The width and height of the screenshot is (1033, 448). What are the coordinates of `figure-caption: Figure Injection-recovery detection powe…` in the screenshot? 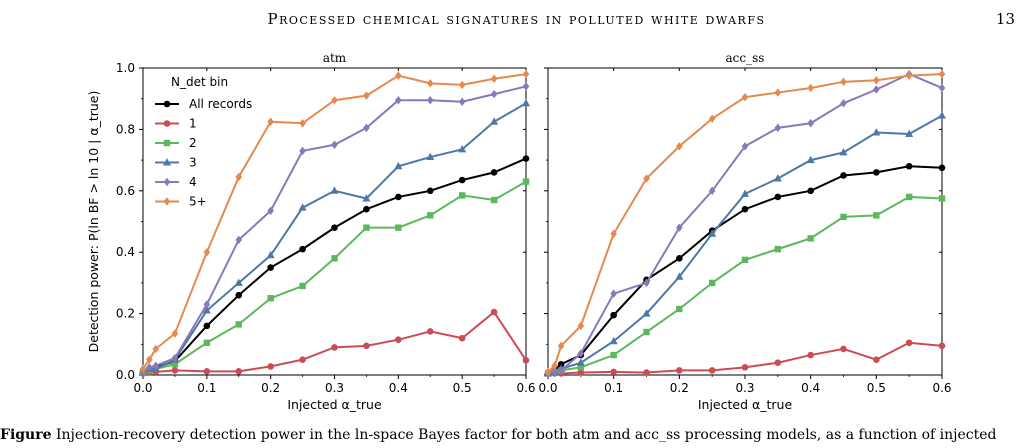 It's located at (516, 435).